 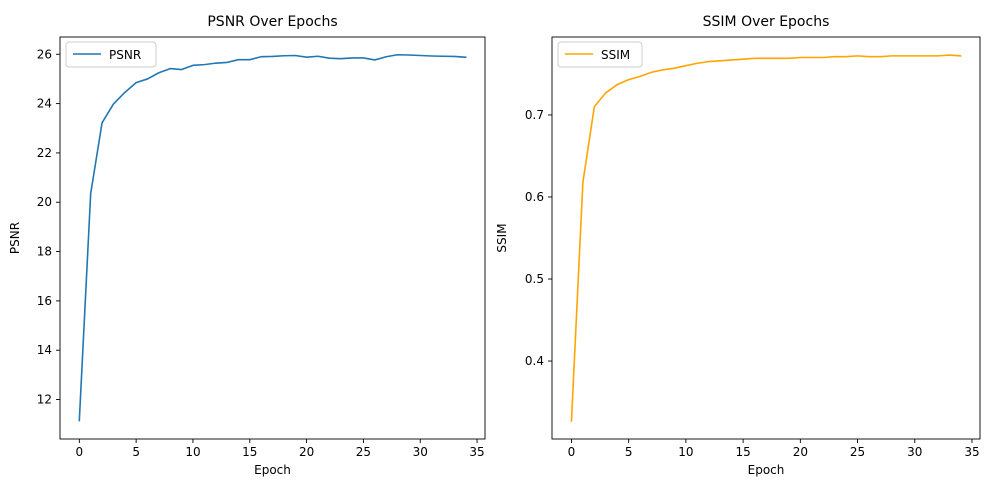 I want to click on y-axis-label: SSIM, so click(x=502, y=237).